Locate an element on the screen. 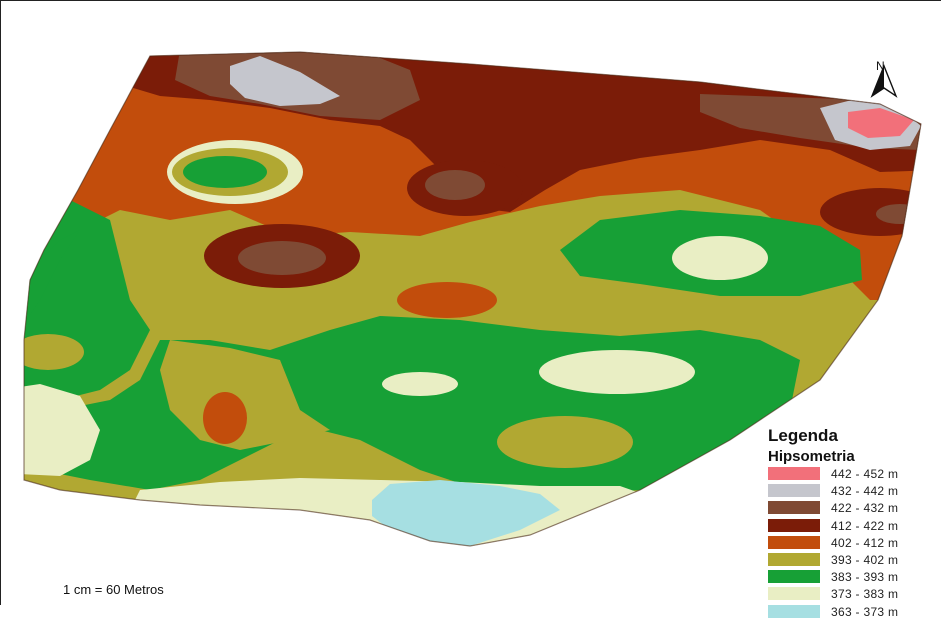 The image size is (941, 621). knoll-central-core is located at coordinates (455, 185).